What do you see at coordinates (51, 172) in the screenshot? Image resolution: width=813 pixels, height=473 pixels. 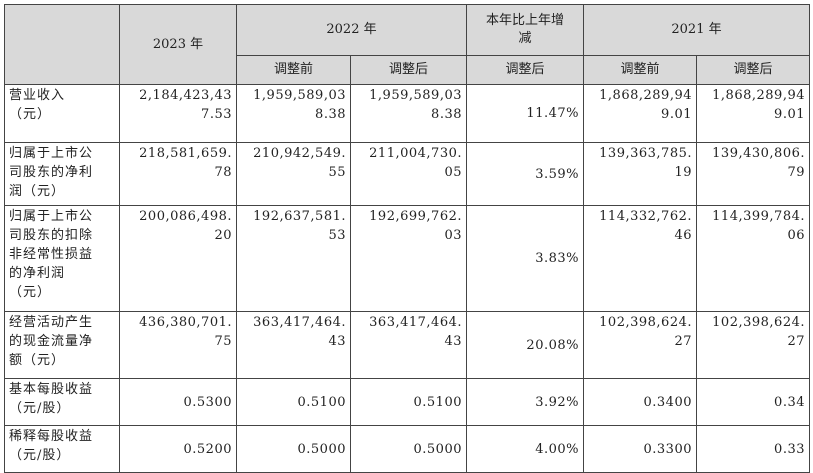 I see `row-label-line: 司股东的净利` at bounding box center [51, 172].